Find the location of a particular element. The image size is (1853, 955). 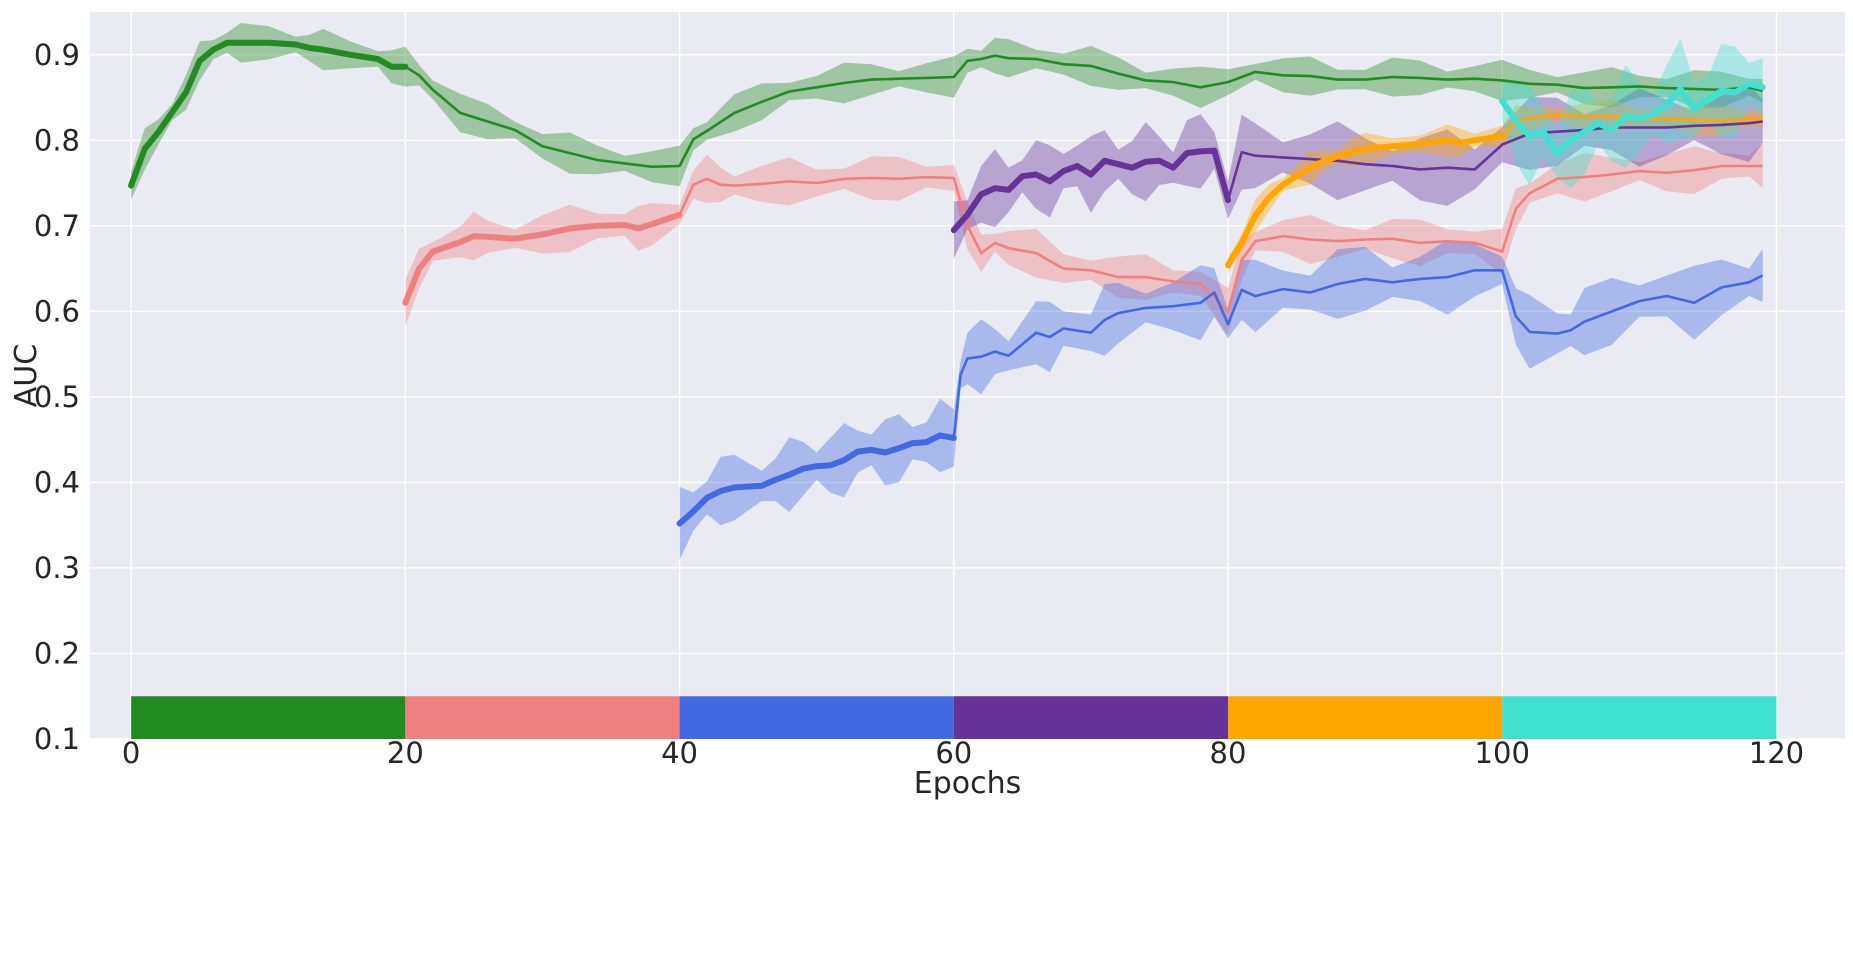

line-task-5-active is located at coordinates (1365, 201).